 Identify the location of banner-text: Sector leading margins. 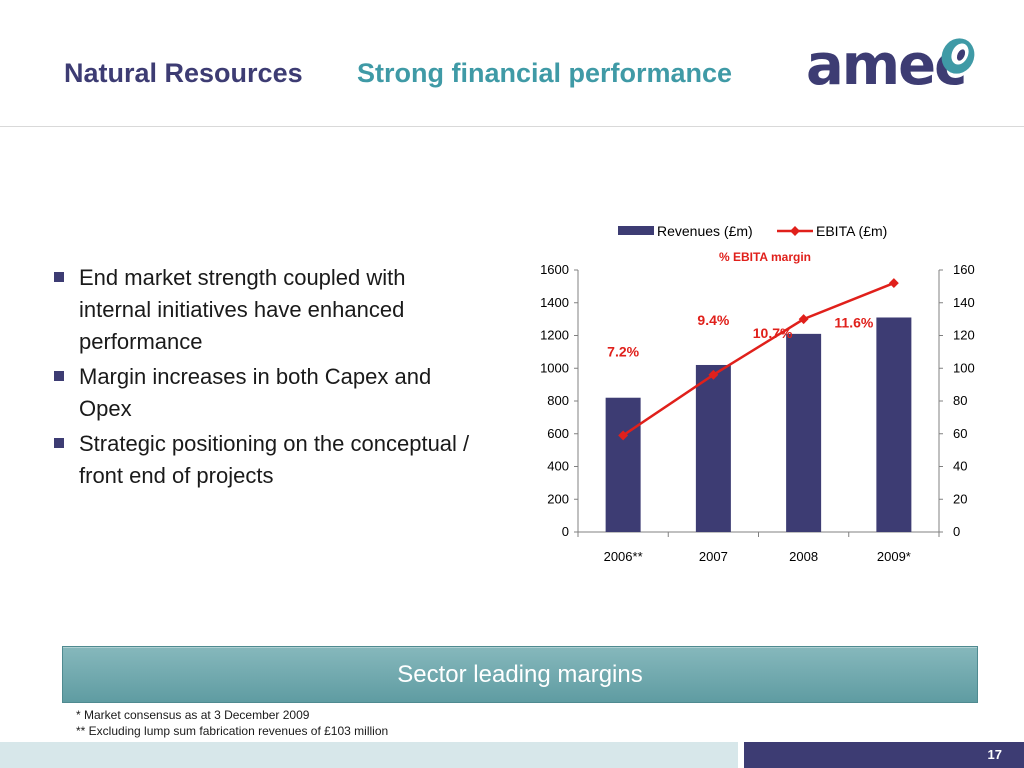
(520, 674).